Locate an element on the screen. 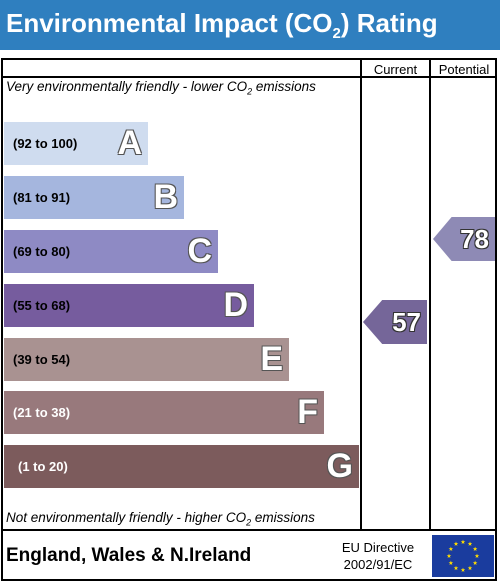 The width and height of the screenshot is (500, 583). potential-rating-value: 78 is located at coordinates (474, 239).